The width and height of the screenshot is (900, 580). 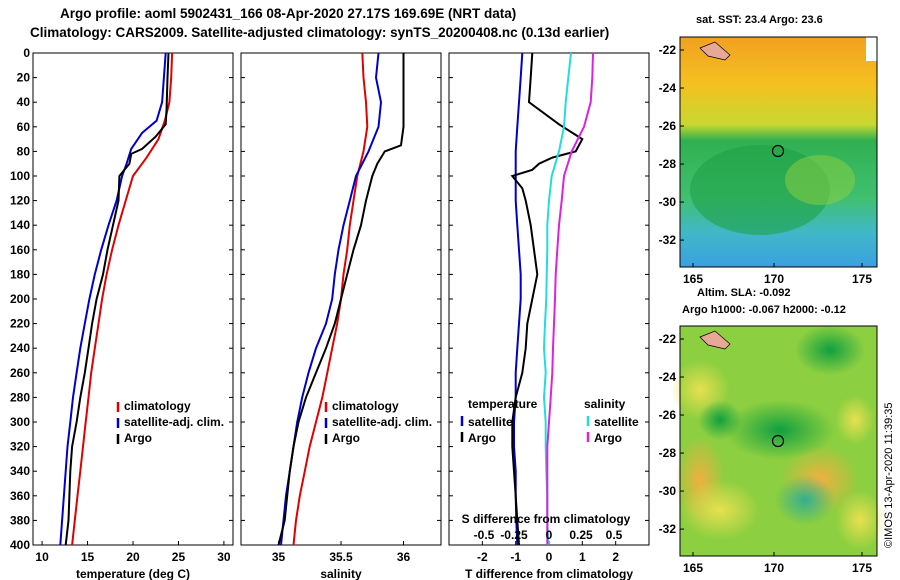 I want to click on imos-credit: ©IMOS 13-Apr-2020 11:39:35, so click(x=889, y=475).